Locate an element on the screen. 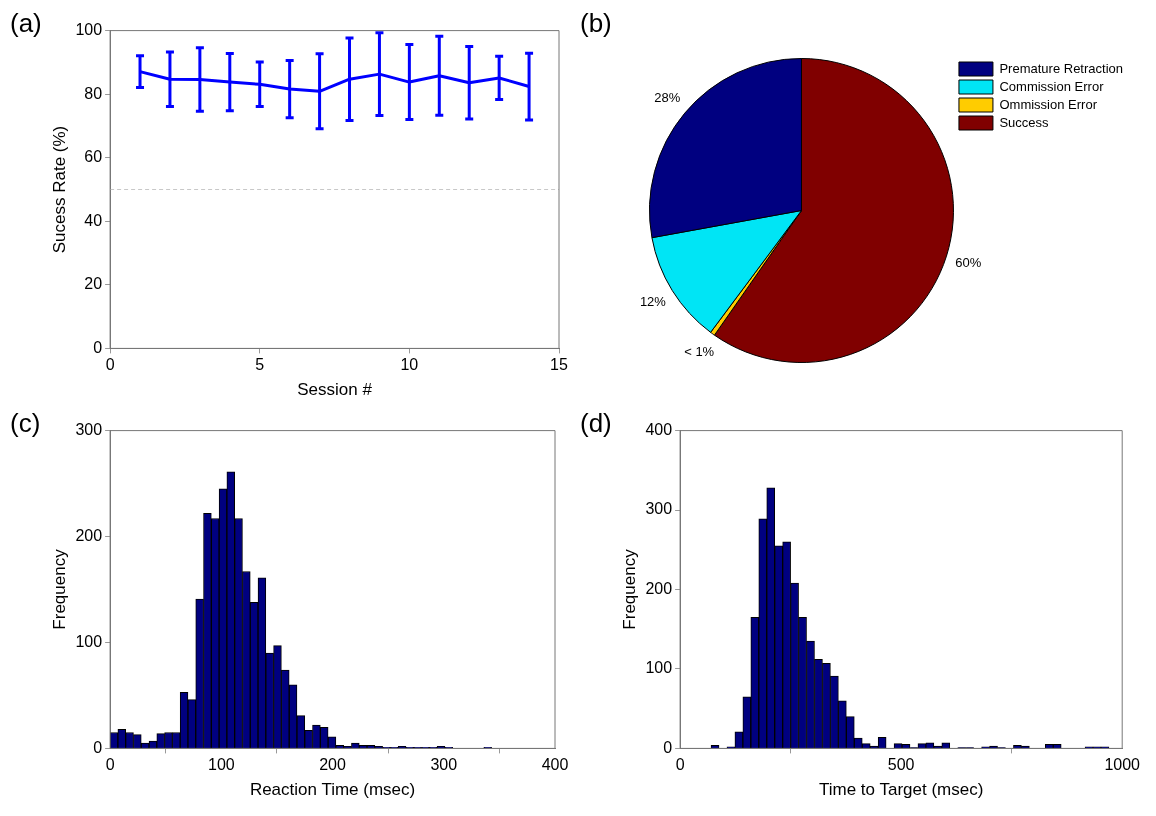 This screenshot has width=1156, height=816. y-tick-label: 20 is located at coordinates (93, 284).